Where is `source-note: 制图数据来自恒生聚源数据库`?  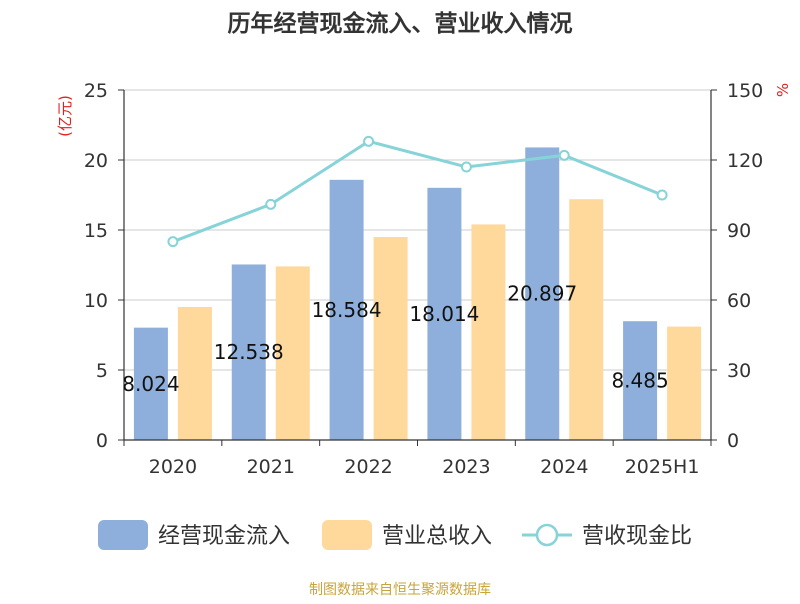 source-note: 制图数据来自恒生聚源数据库 is located at coordinates (400, 590).